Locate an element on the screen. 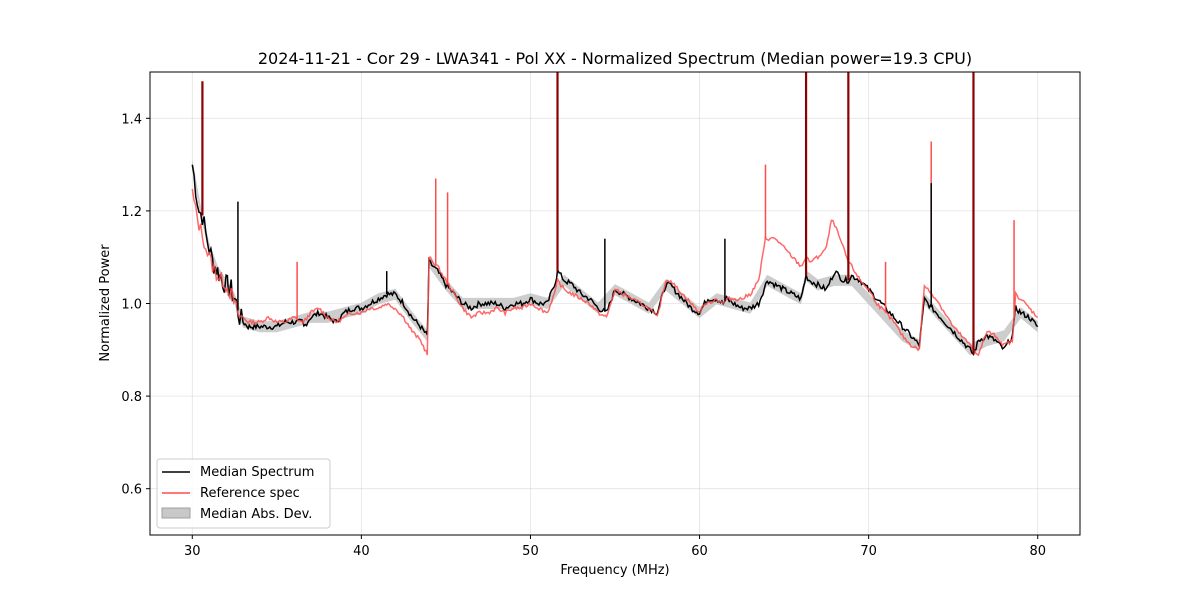  y-tick-label: 1.2 is located at coordinates (131, 212).